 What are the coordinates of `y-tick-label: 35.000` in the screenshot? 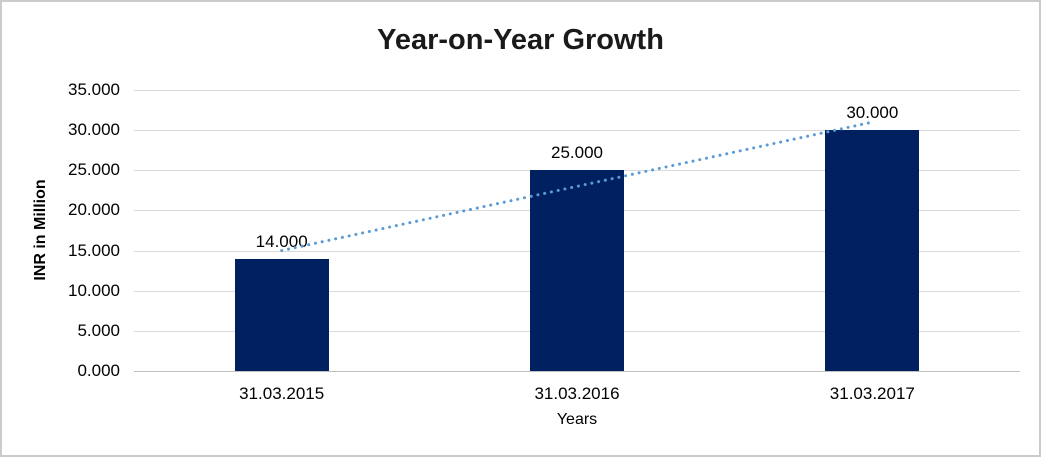 It's located at (94, 89).